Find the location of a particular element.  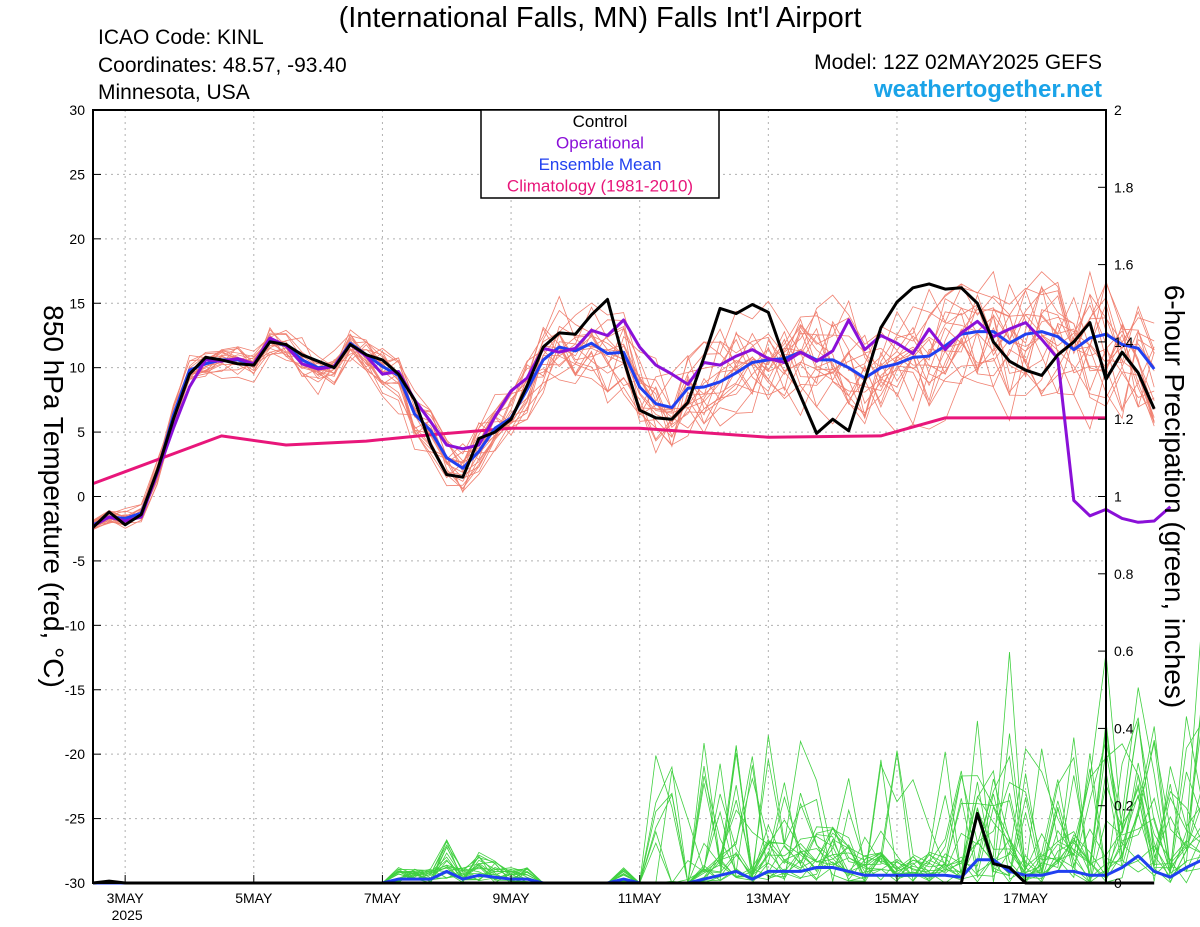

y-tick-label-right: 1.2 is located at coordinates (1124, 419).